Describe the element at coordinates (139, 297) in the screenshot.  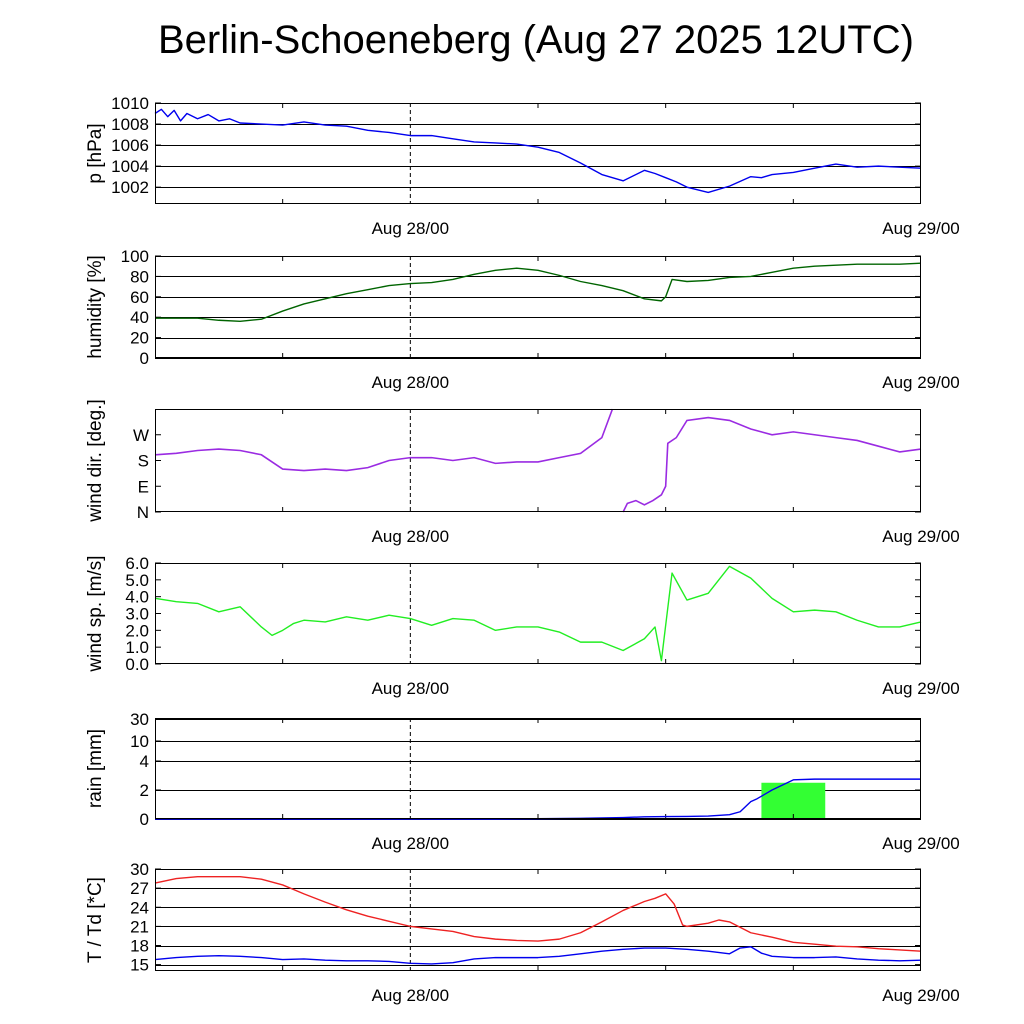
I see `y-tick-label: 60` at that location.